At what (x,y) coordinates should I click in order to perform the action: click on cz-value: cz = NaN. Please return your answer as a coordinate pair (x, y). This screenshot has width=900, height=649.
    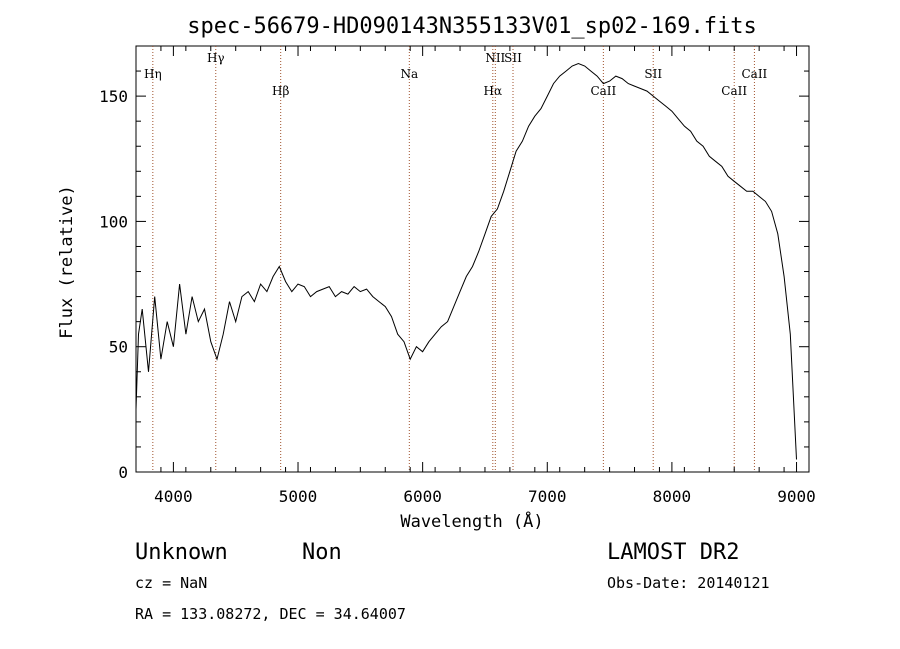
    Looking at the image, I should click on (171, 583).